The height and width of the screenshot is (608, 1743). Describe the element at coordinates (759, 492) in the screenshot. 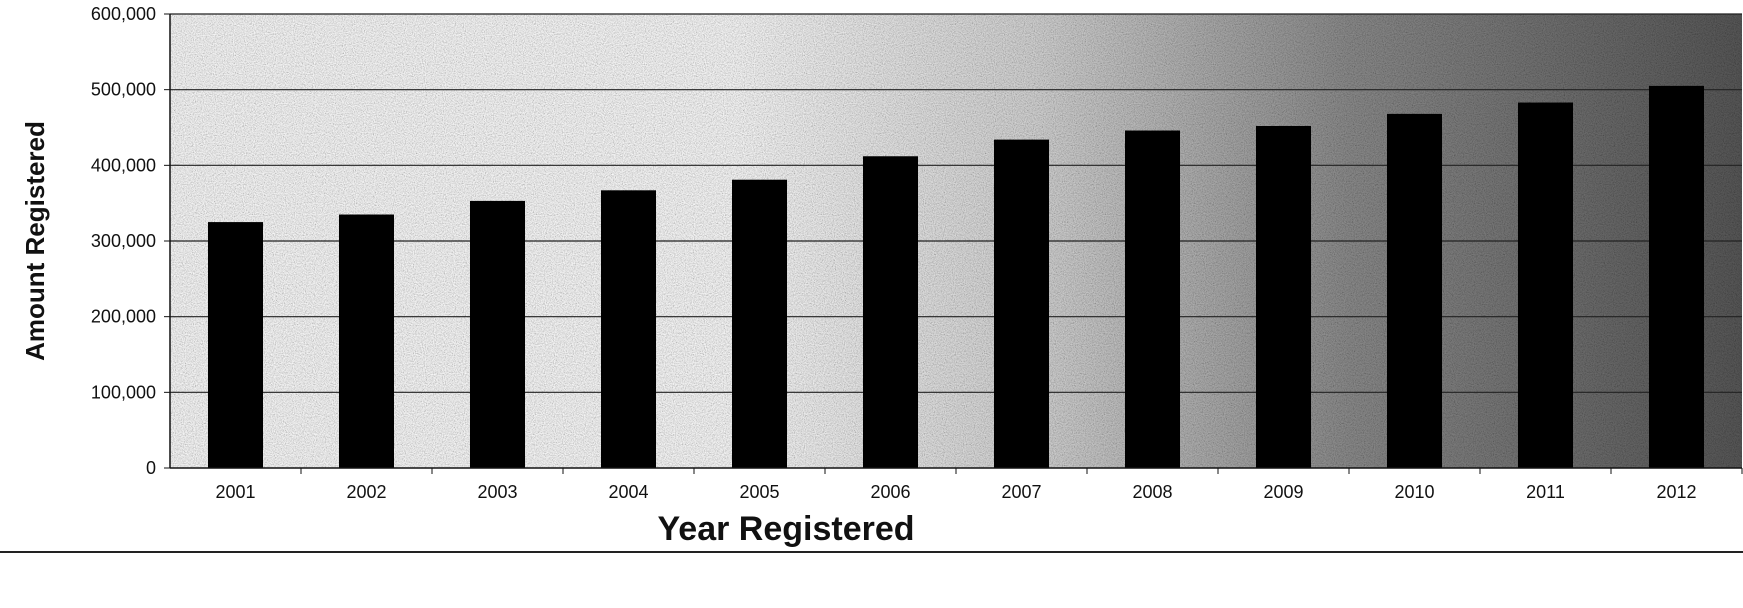

I see `x-tick-label: 2005` at that location.